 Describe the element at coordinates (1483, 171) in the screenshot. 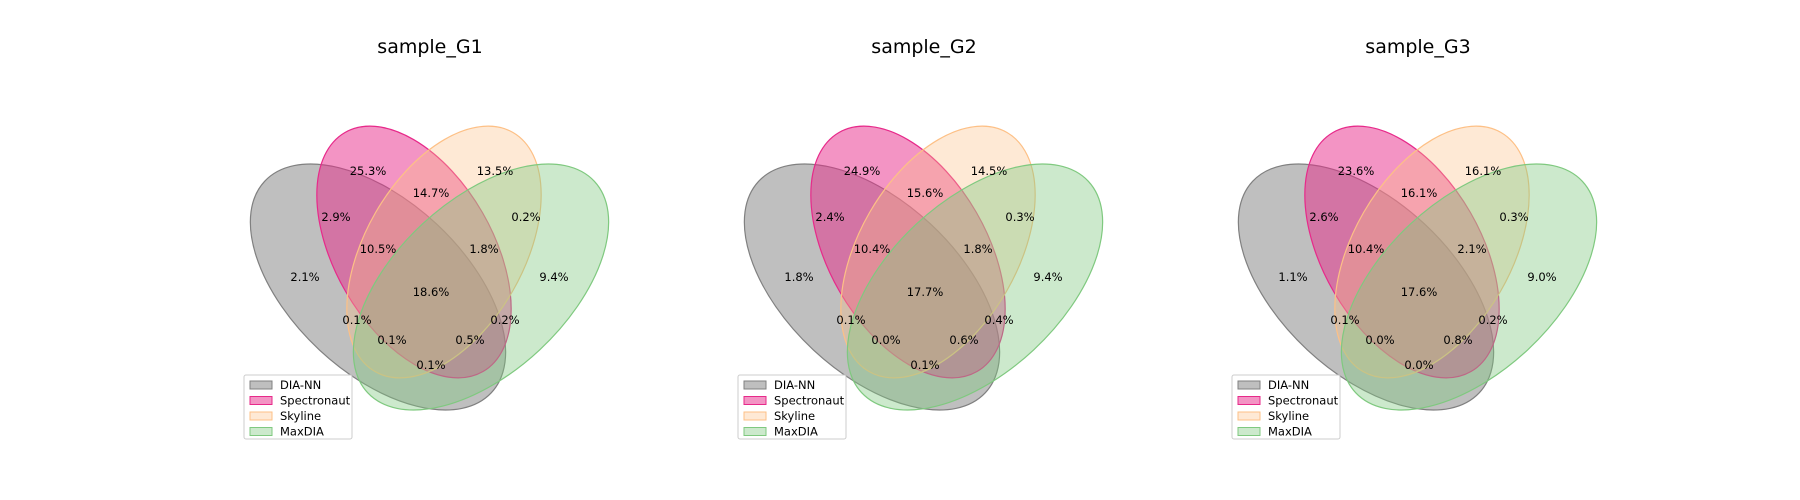

I see `region-label-c: 16.1%` at that location.